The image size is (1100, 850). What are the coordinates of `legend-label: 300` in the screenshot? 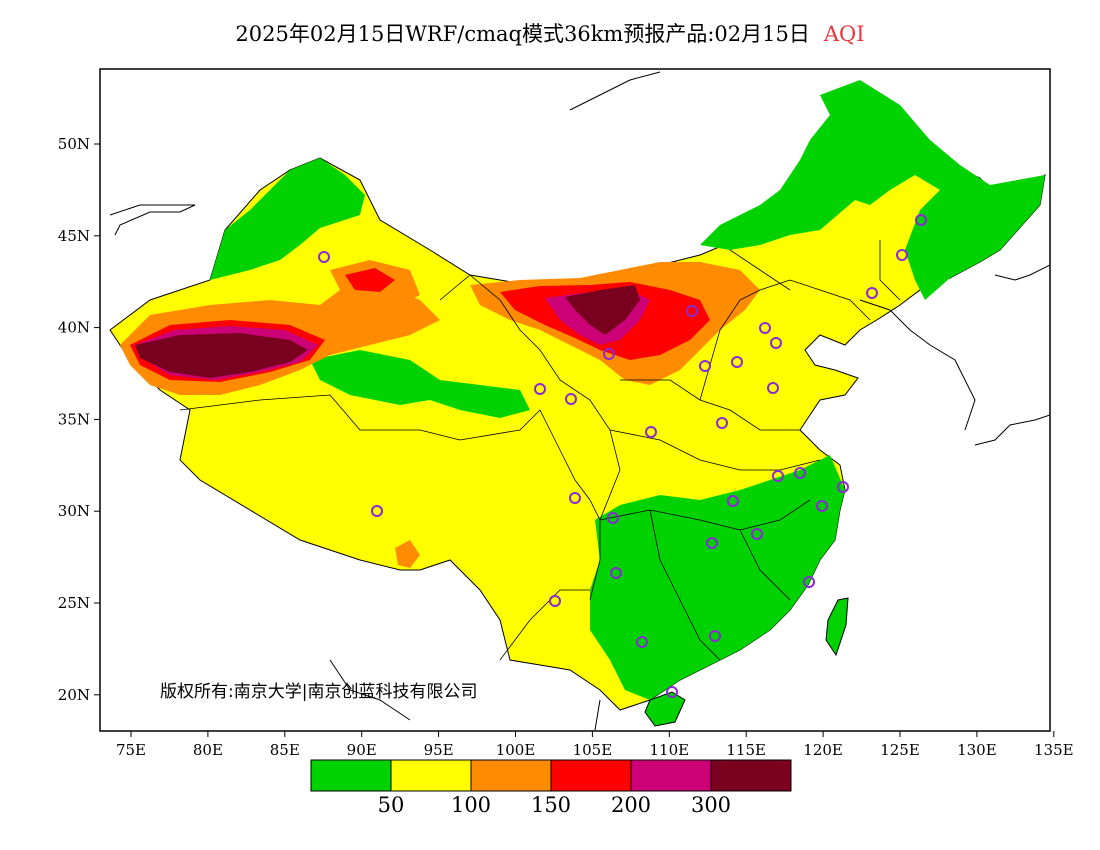 It's located at (711, 805).